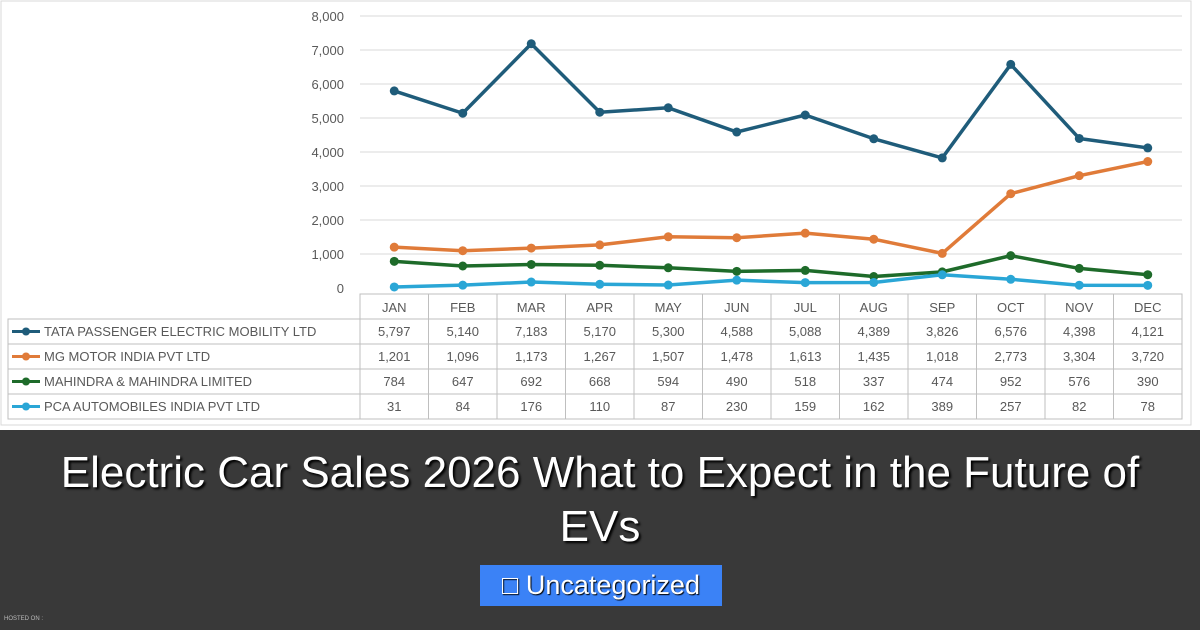 The image size is (1200, 630). I want to click on x-tick-label: DEC, so click(1147, 307).